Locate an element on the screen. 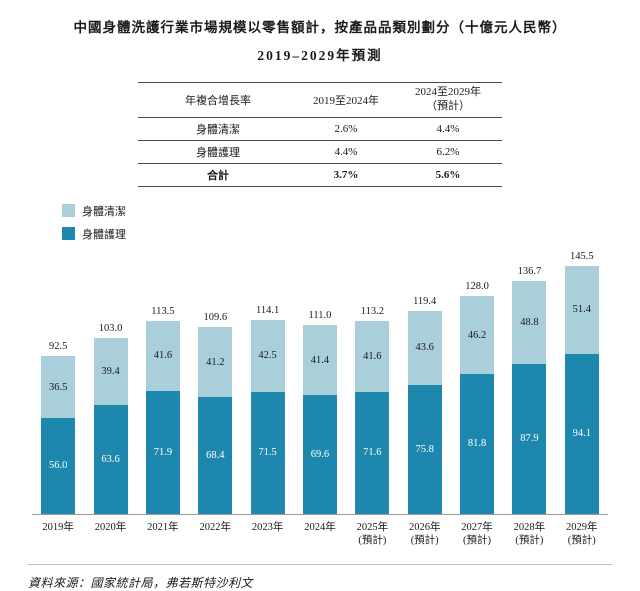  bar-total-label: 113.2 is located at coordinates (372, 312).